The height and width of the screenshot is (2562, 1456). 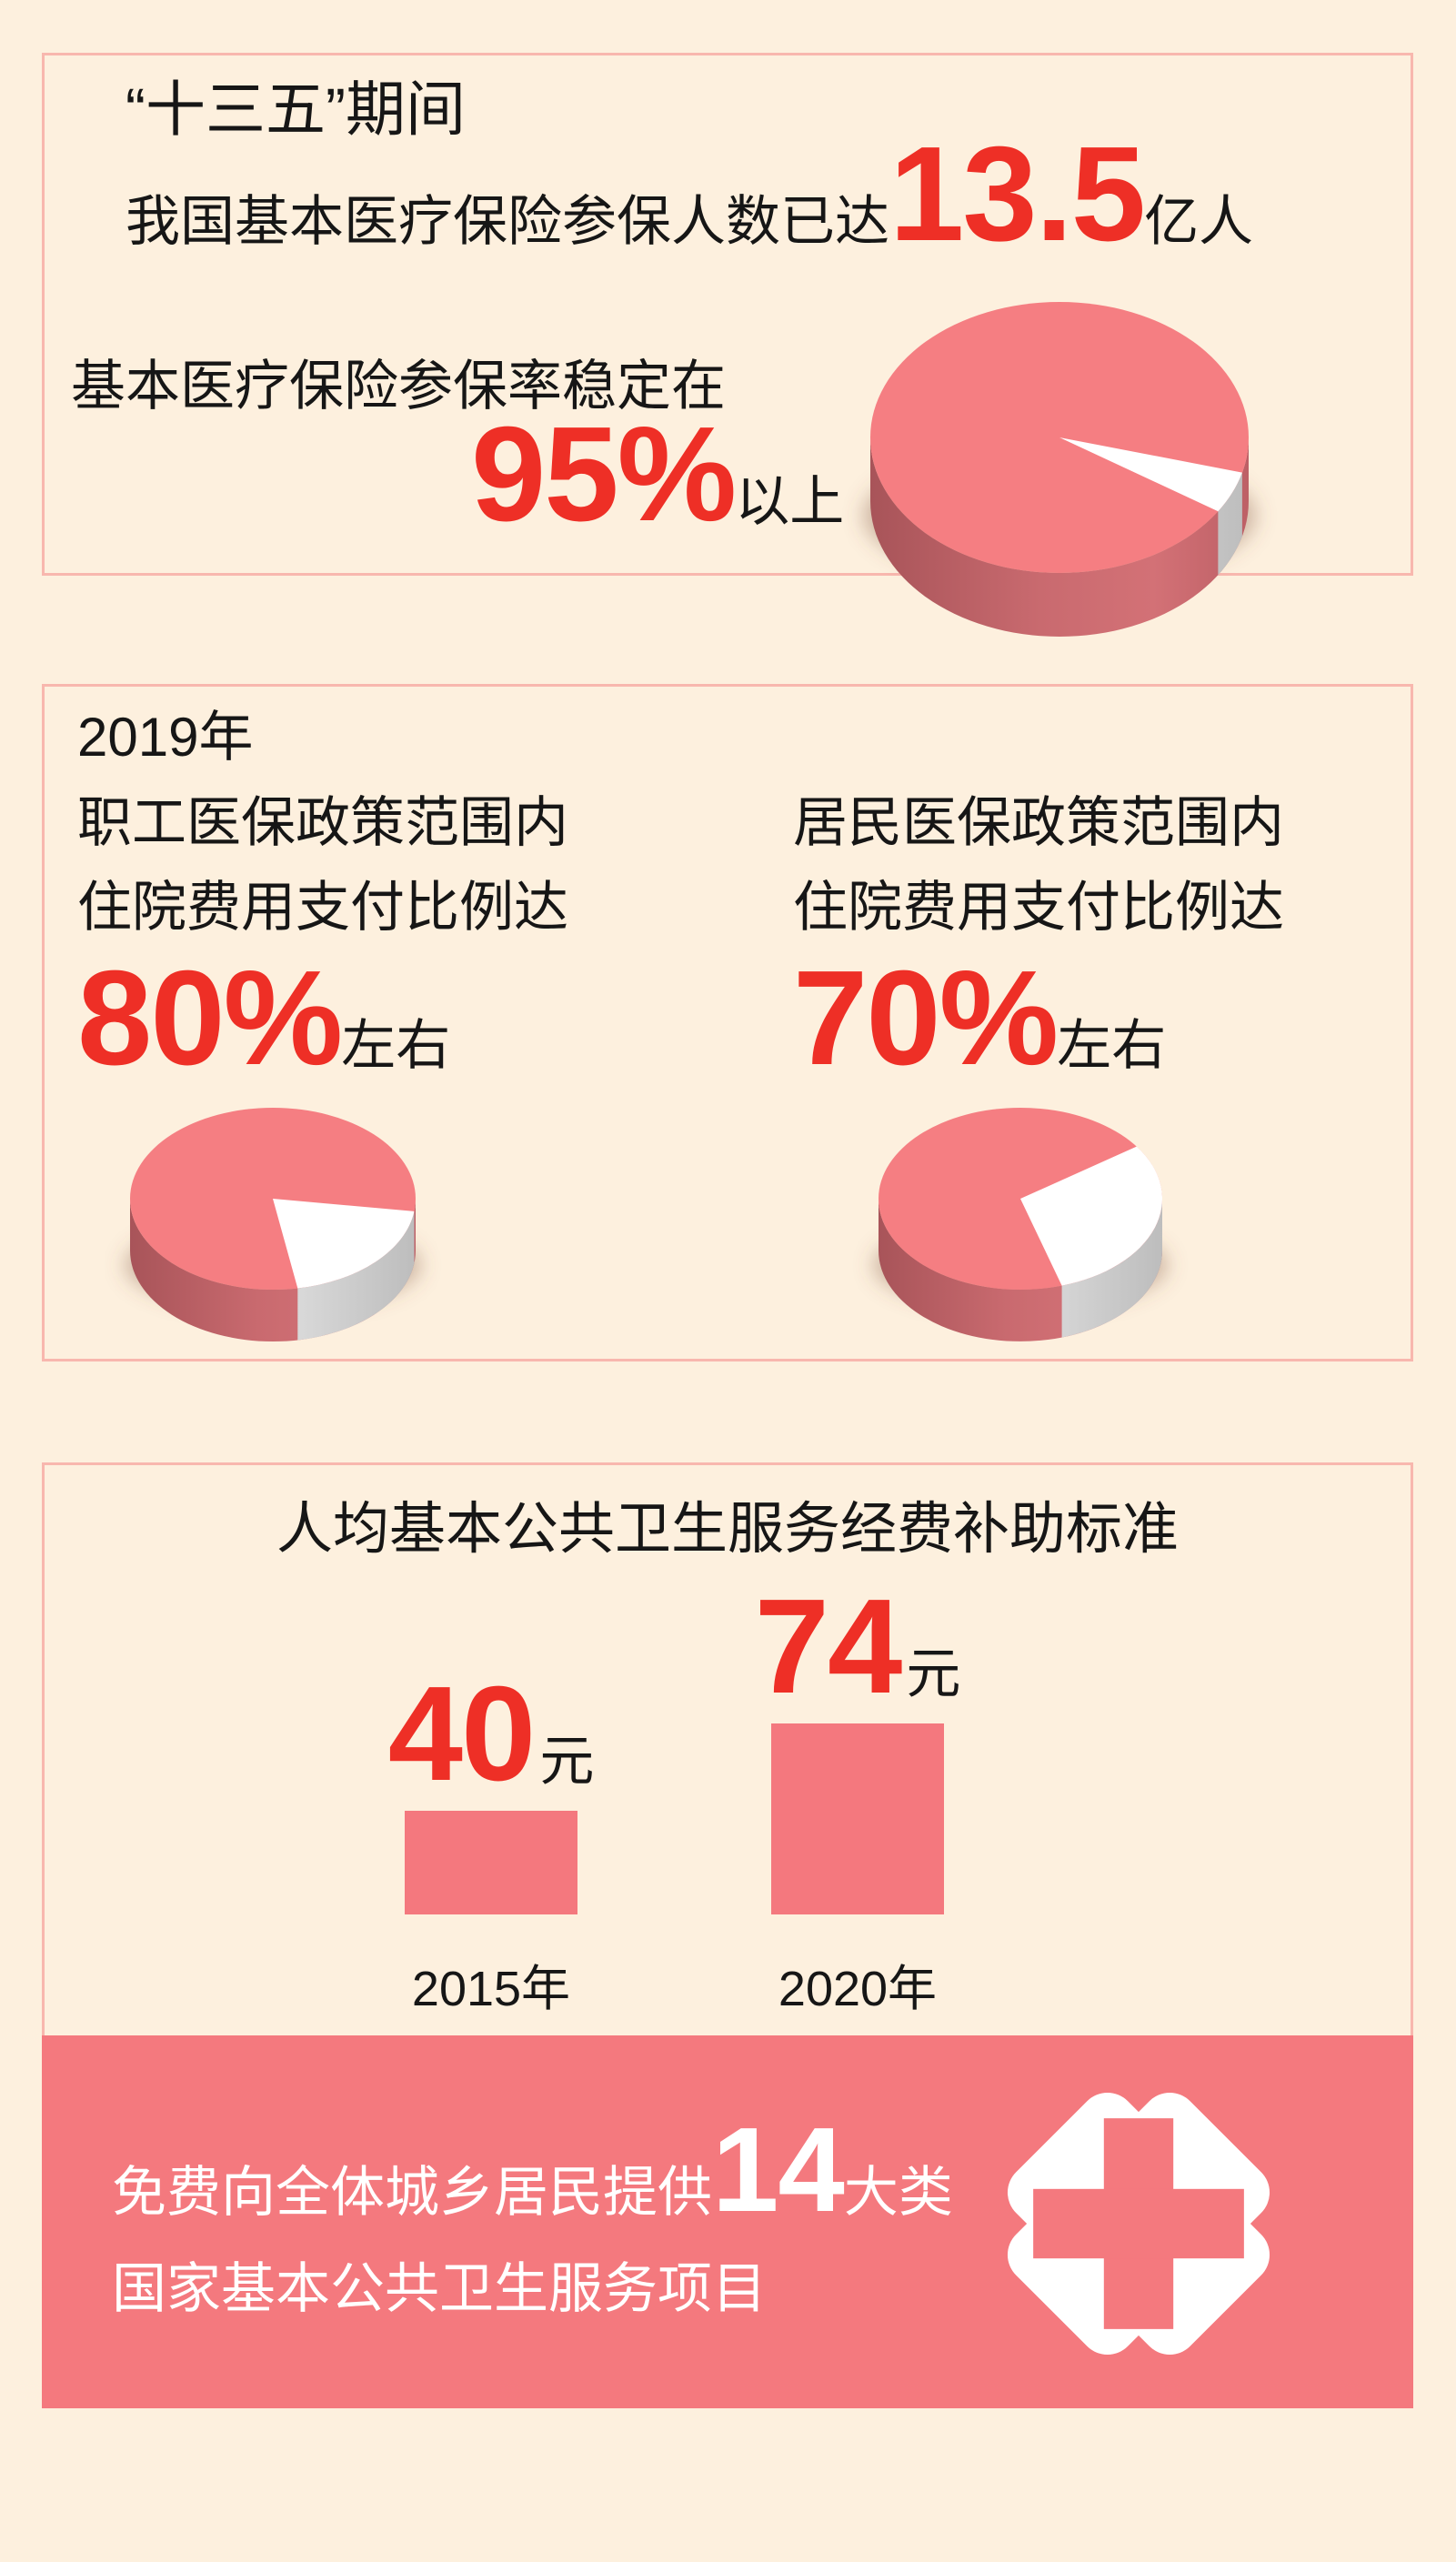 What do you see at coordinates (1199, 221) in the screenshot?
I see `enrollment-unit-text: 亿人` at bounding box center [1199, 221].